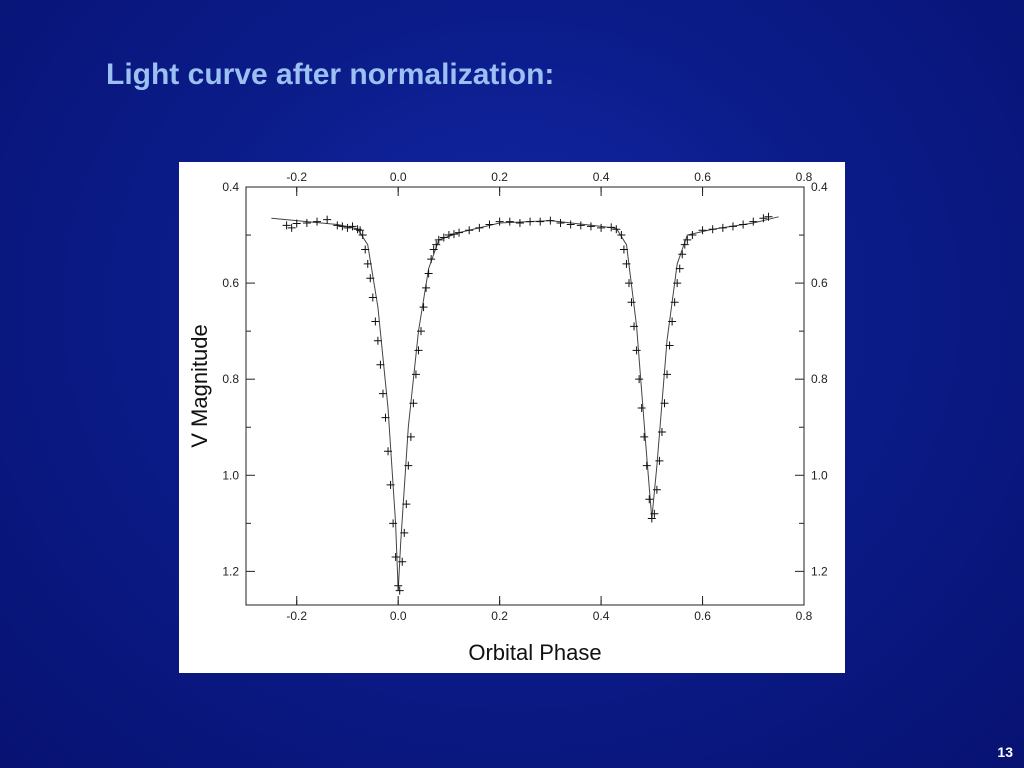 The image size is (1024, 768). What do you see at coordinates (398, 616) in the screenshot?
I see `x-tick-label: 0.0` at bounding box center [398, 616].